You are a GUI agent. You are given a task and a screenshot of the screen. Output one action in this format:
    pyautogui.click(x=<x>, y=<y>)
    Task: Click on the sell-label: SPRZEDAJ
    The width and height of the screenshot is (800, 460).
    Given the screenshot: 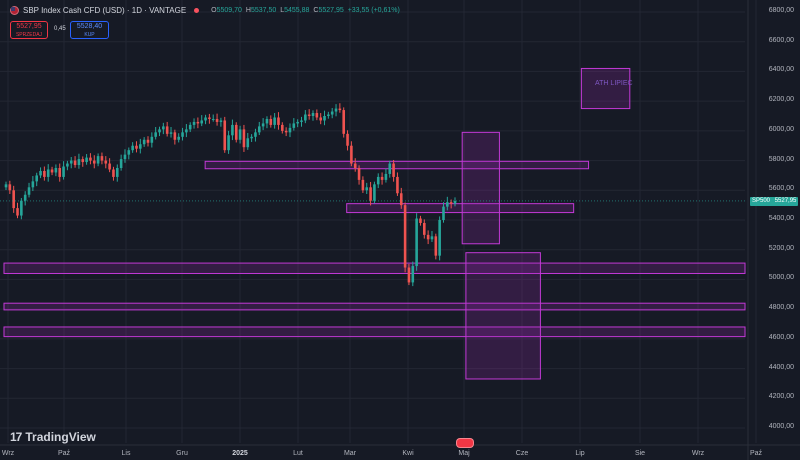 What is the action you would take?
    pyautogui.click(x=29, y=35)
    